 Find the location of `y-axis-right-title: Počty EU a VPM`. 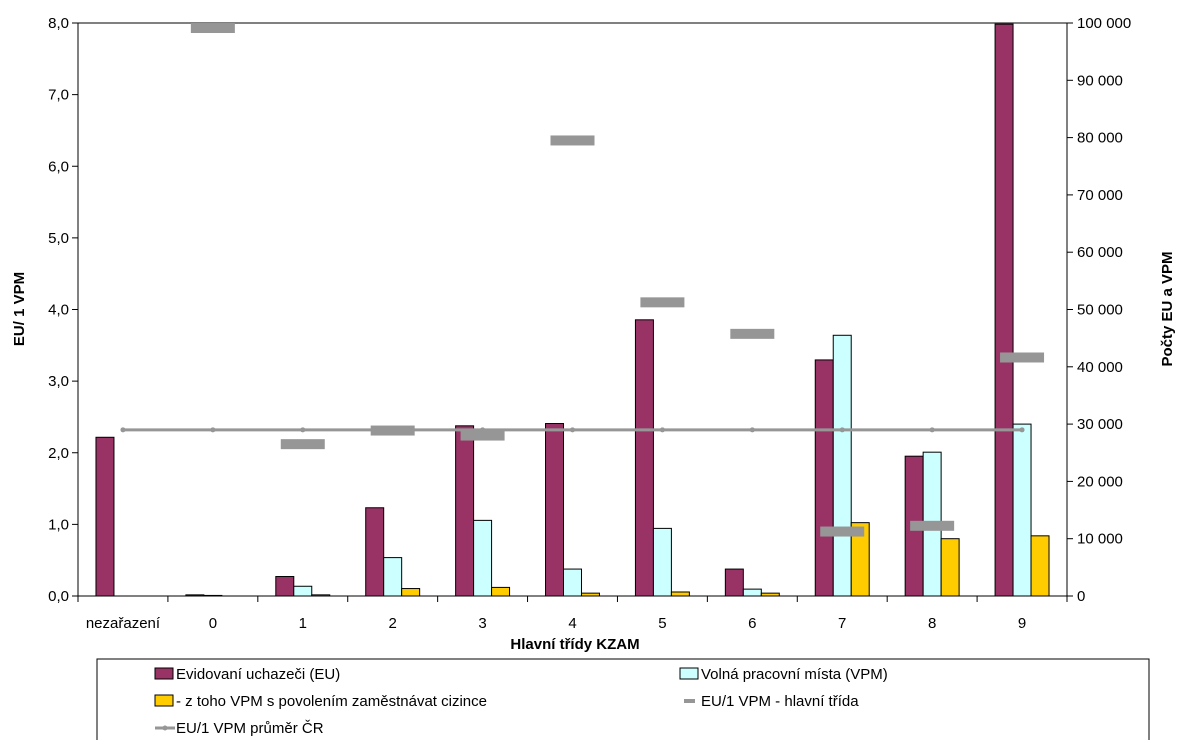

y-axis-right-title: Počty EU a VPM is located at coordinates (1167, 308).